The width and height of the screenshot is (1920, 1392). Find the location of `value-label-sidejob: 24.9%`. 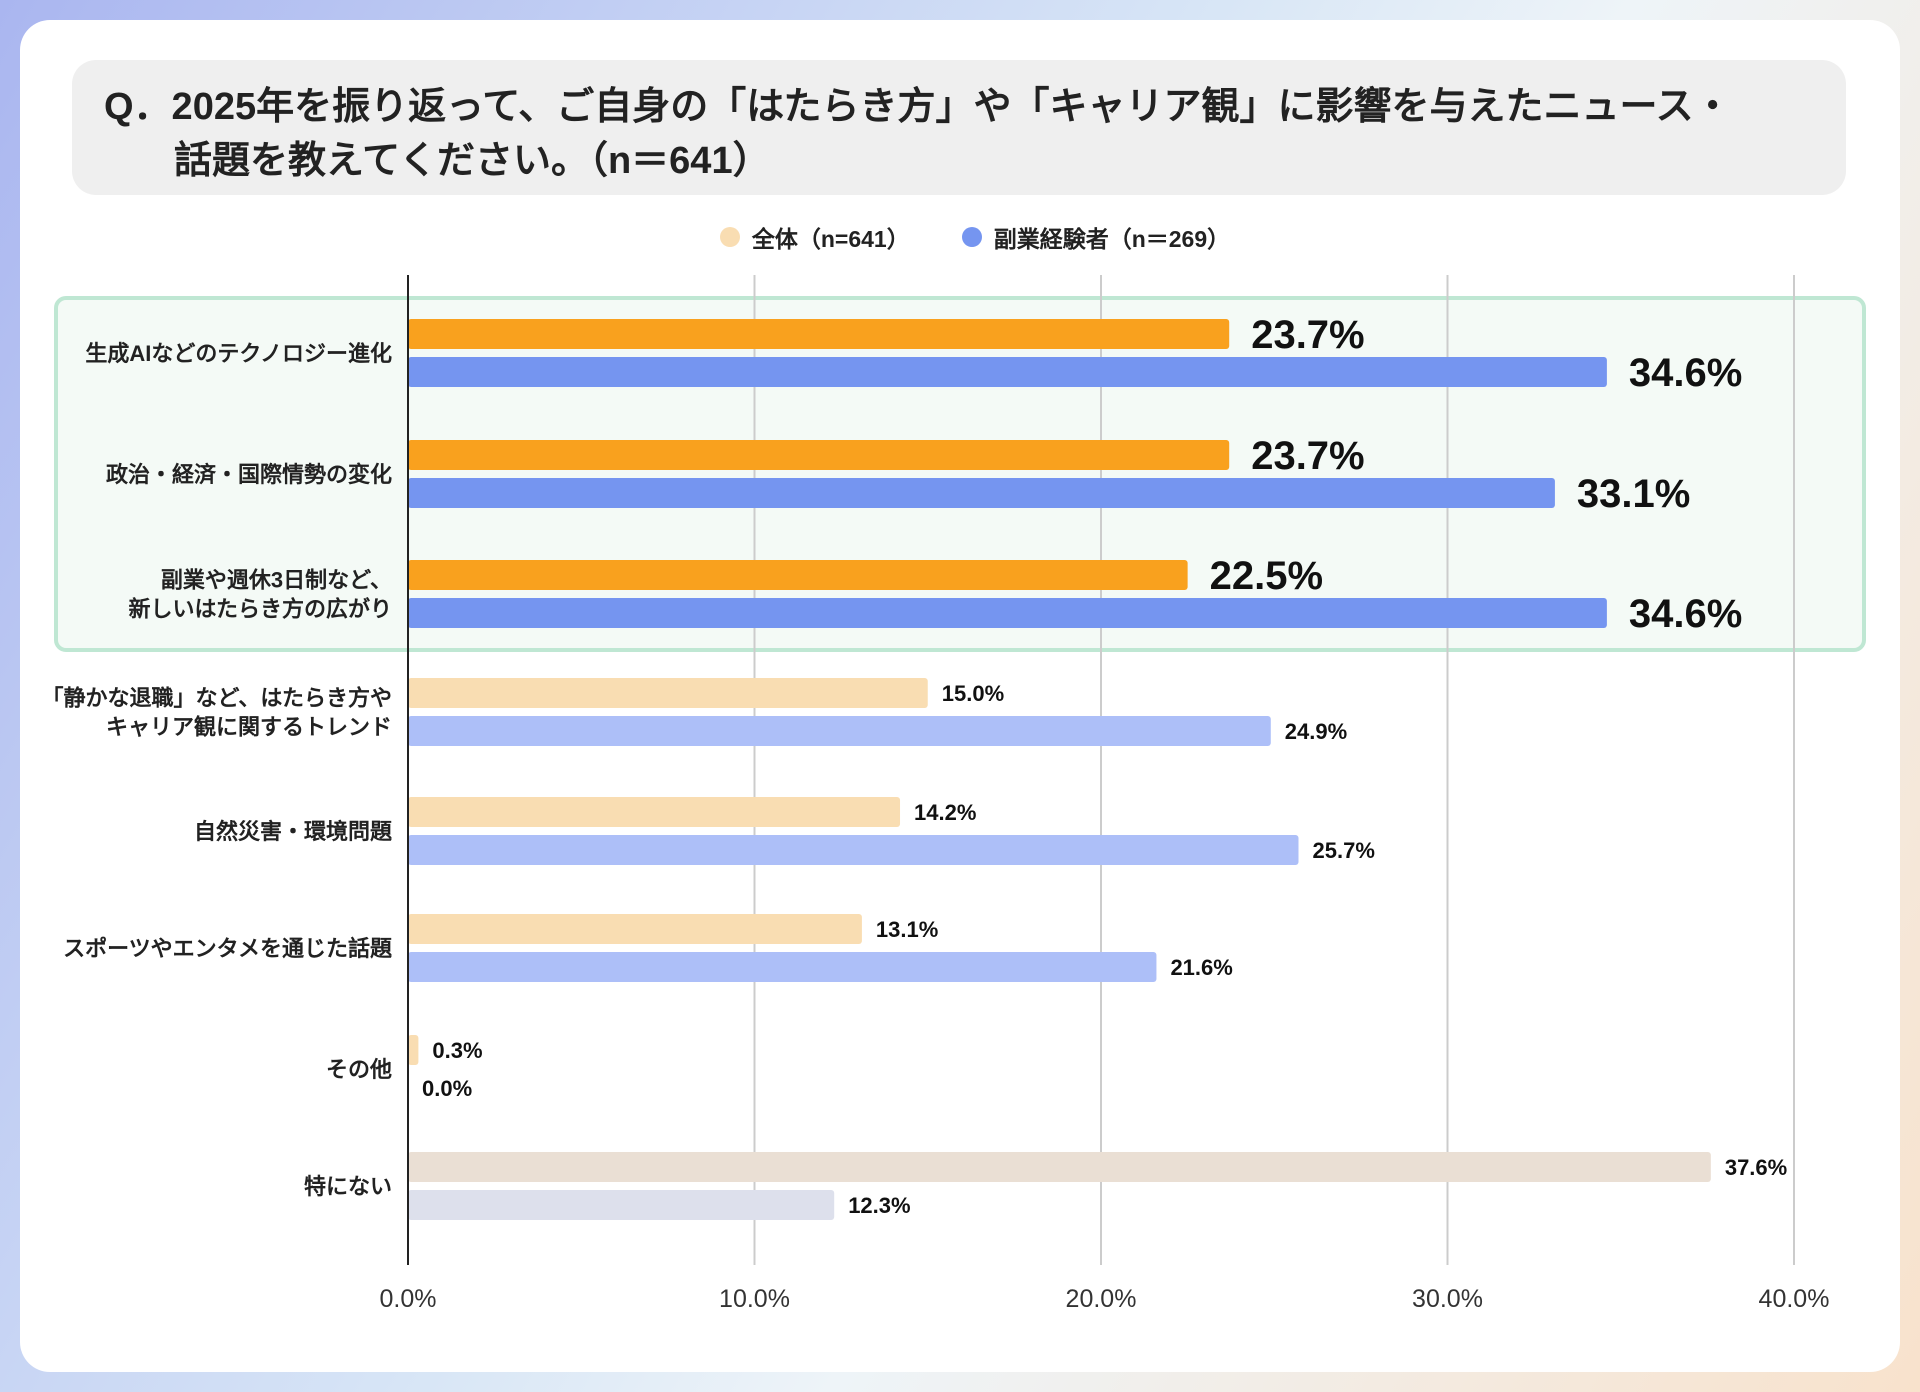

value-label-sidejob: 24.9% is located at coordinates (1316, 731).